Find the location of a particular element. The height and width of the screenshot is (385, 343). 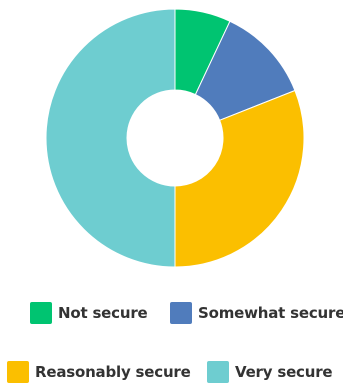

legend-item-reasonably-secure: Reasonably secure is located at coordinates (99, 372).